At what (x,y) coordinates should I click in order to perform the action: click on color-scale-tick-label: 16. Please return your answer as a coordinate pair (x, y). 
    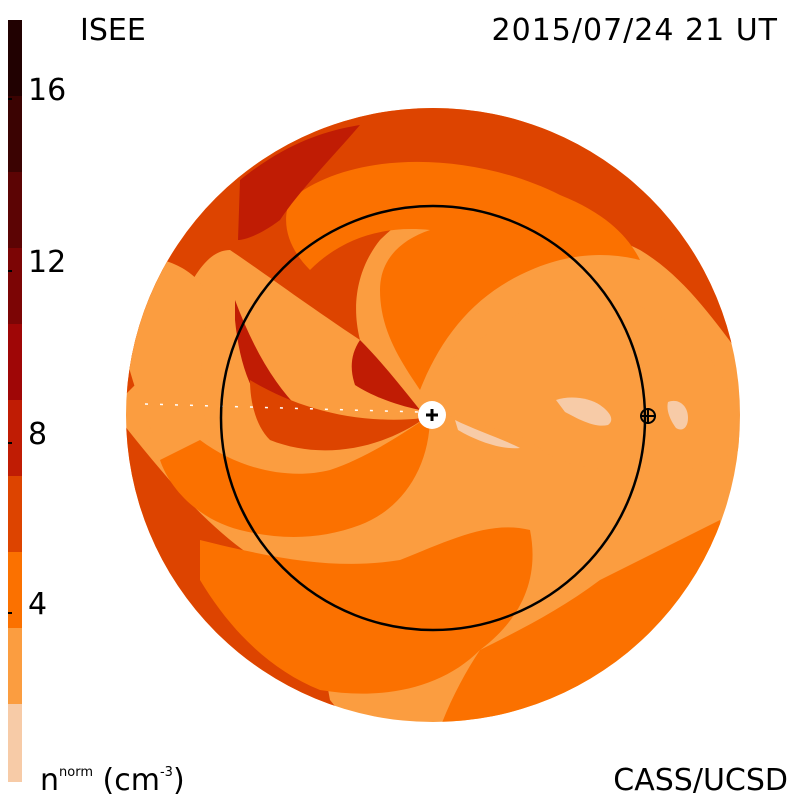
    Looking at the image, I should click on (47, 90).